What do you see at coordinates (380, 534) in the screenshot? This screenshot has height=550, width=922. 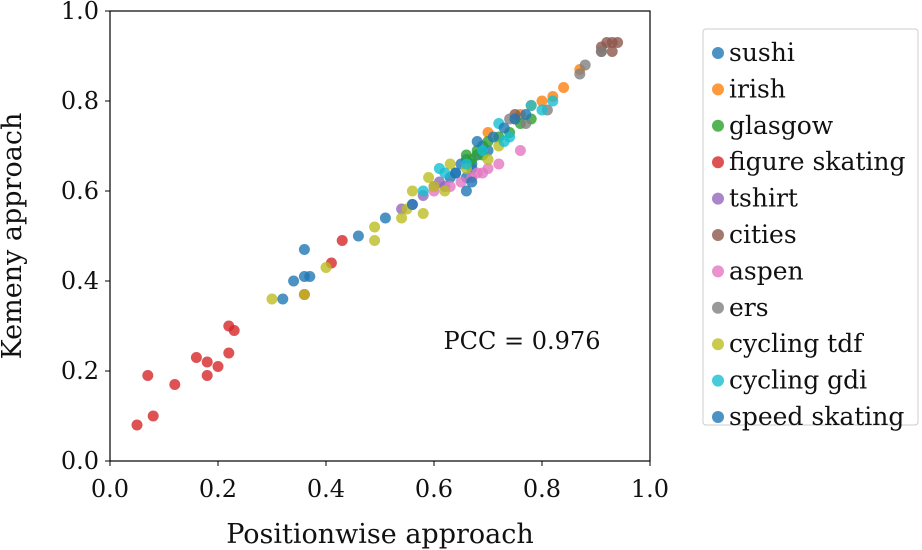 I see `x-axis-label: Positionwise approach` at bounding box center [380, 534].